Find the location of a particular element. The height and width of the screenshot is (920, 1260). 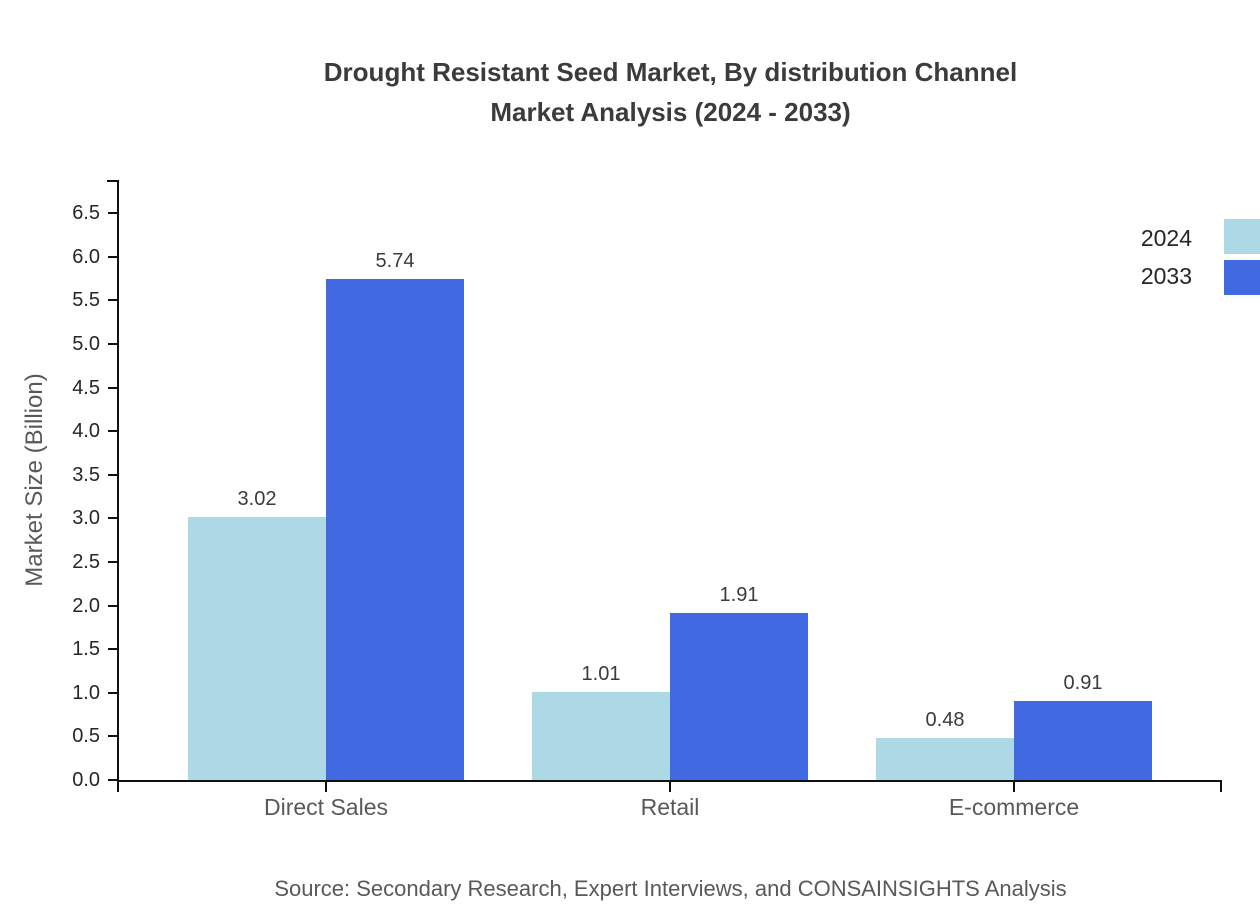

legend-swatch-2033 is located at coordinates (1242, 277).